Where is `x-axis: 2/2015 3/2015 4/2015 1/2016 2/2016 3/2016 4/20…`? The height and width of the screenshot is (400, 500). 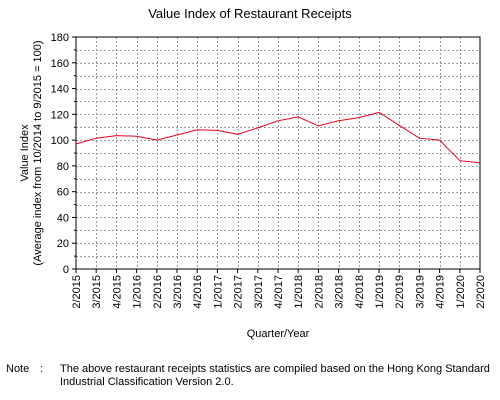
x-axis: 2/2015 3/2015 4/2015 1/2016 2/2016 3/2016 4/20… is located at coordinates (279, 289).